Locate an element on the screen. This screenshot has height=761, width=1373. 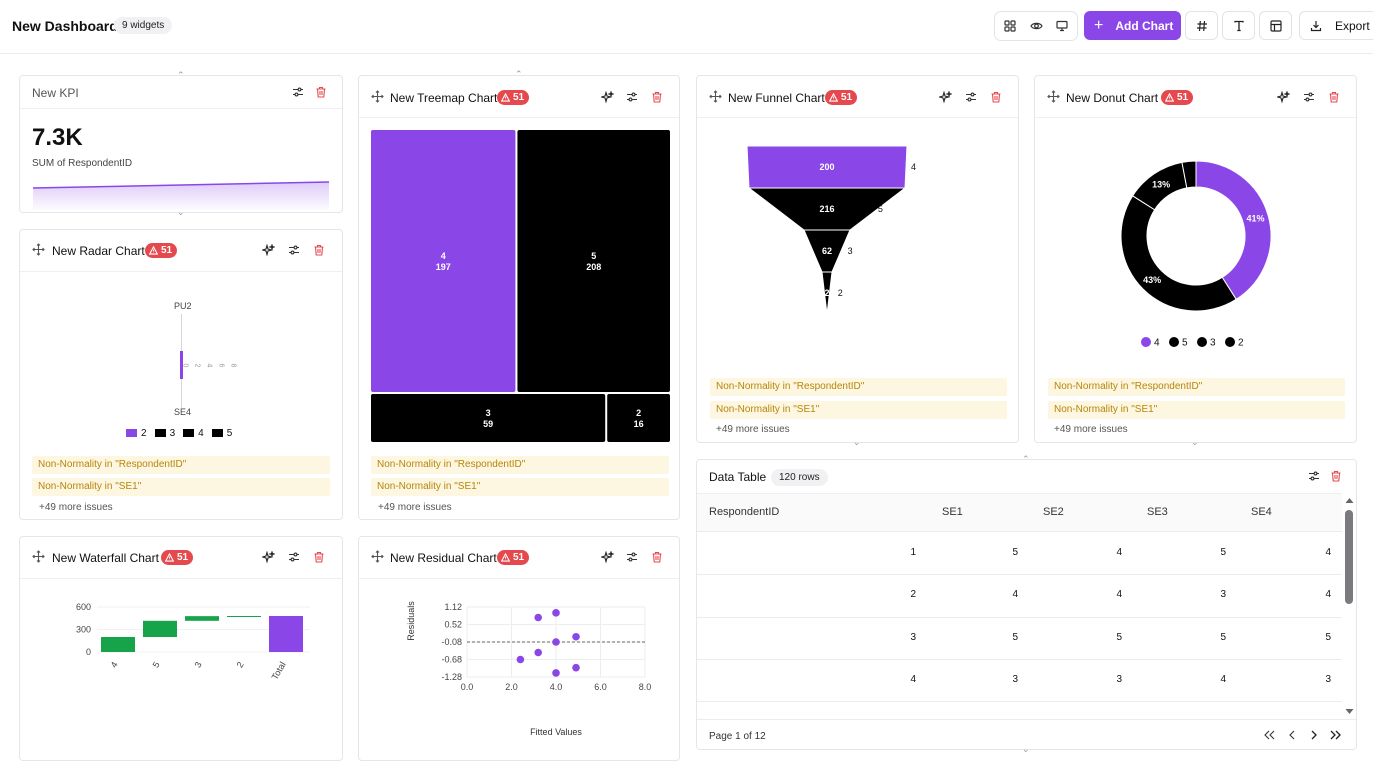
add-number-button is located at coordinates (1201, 25).